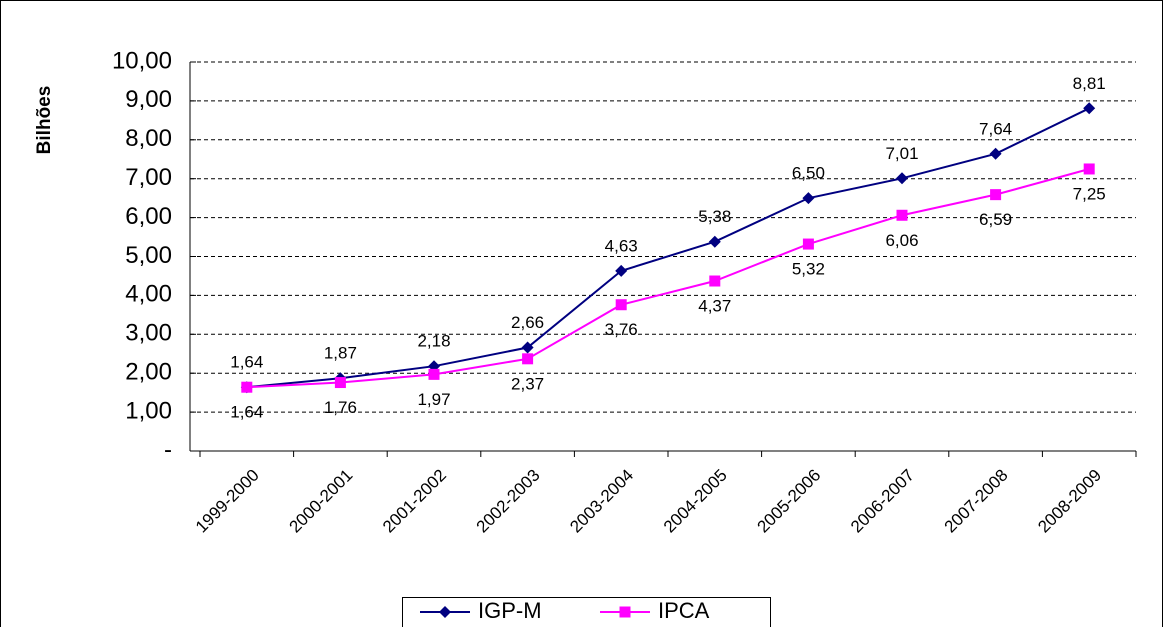 This screenshot has height=627, width=1163. I want to click on data-label: 6,59, so click(995, 219).